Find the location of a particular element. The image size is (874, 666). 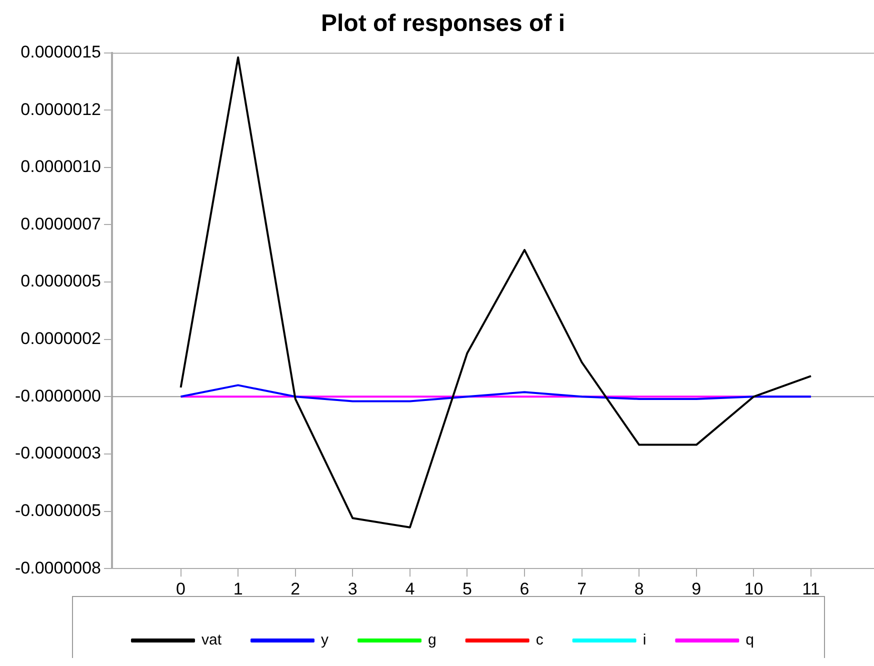

y-tick-label: 0.0000010 is located at coordinates (61, 166).